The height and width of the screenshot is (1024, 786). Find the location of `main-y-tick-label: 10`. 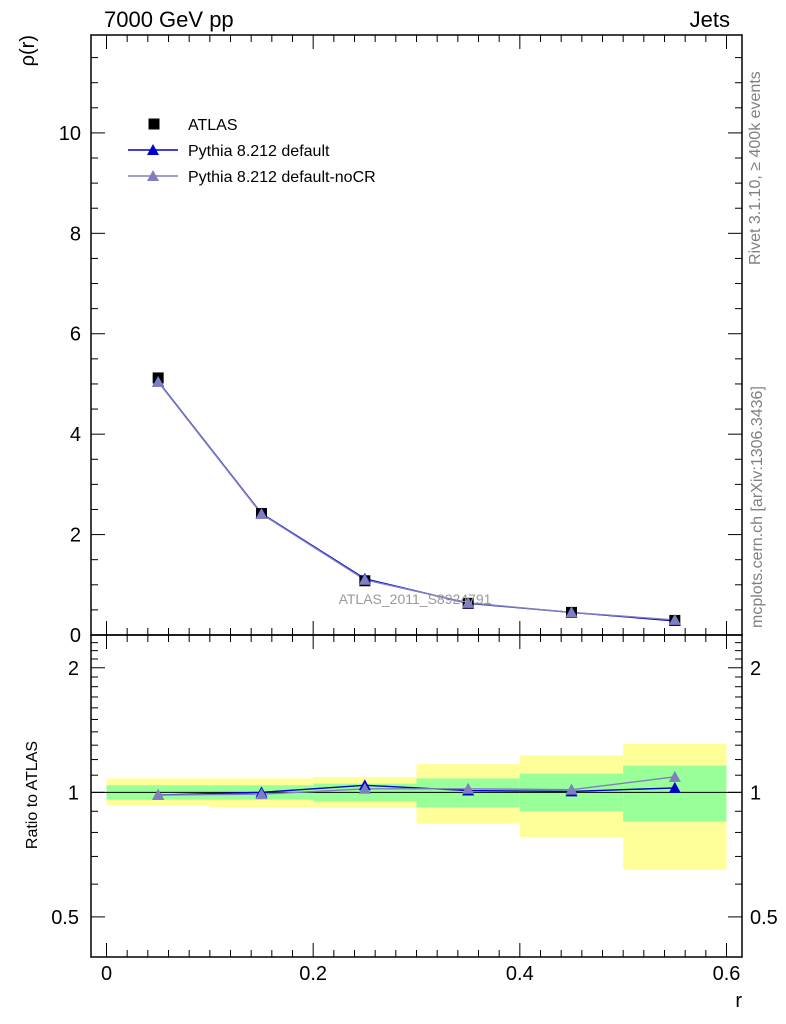

main-y-tick-label: 10 is located at coordinates (70, 134).